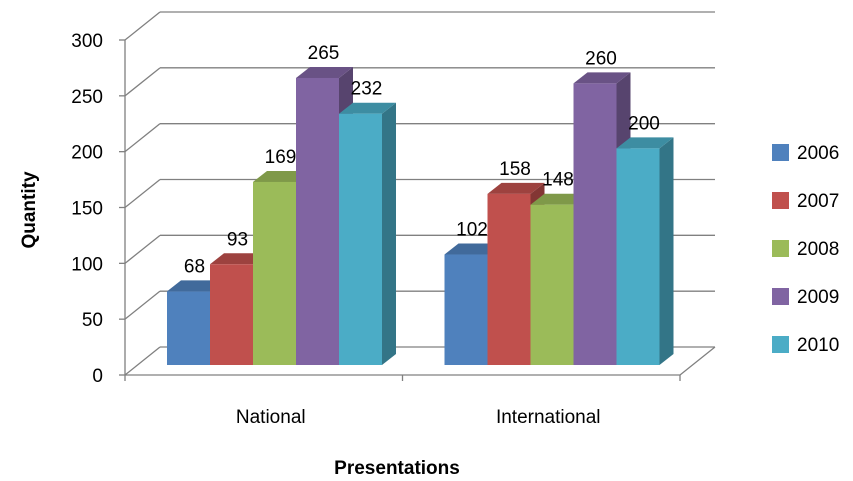 The width and height of the screenshot is (853, 481). Describe the element at coordinates (324, 53) in the screenshot. I see `data-label: 265` at that location.